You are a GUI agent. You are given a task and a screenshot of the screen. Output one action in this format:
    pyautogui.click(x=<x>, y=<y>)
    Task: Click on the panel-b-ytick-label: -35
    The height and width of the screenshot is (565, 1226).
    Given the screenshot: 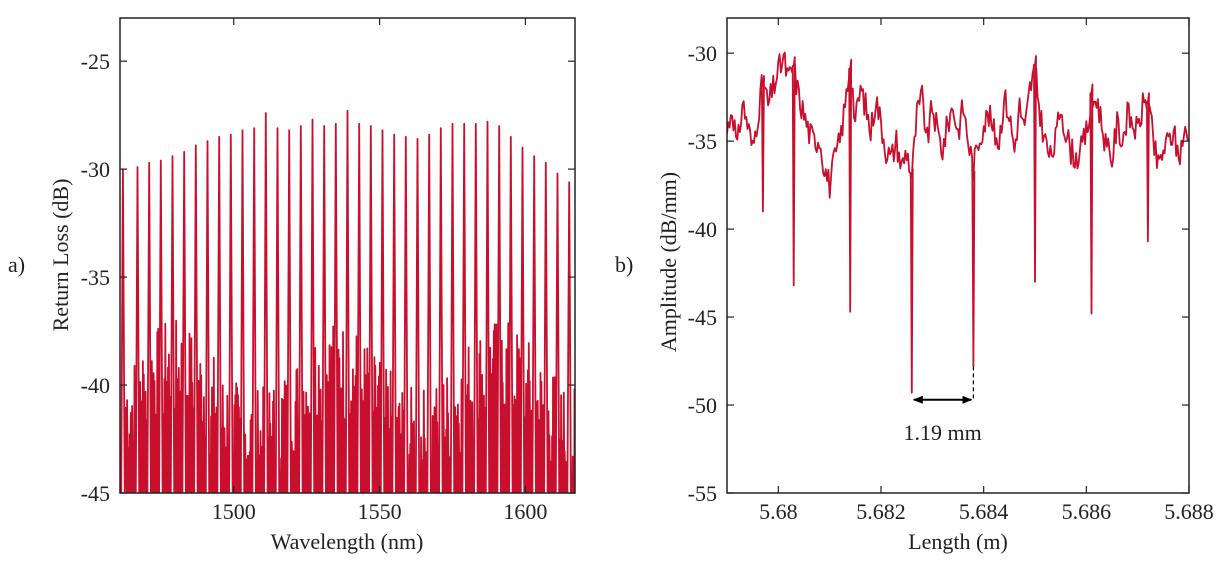 What is the action you would take?
    pyautogui.click(x=702, y=141)
    